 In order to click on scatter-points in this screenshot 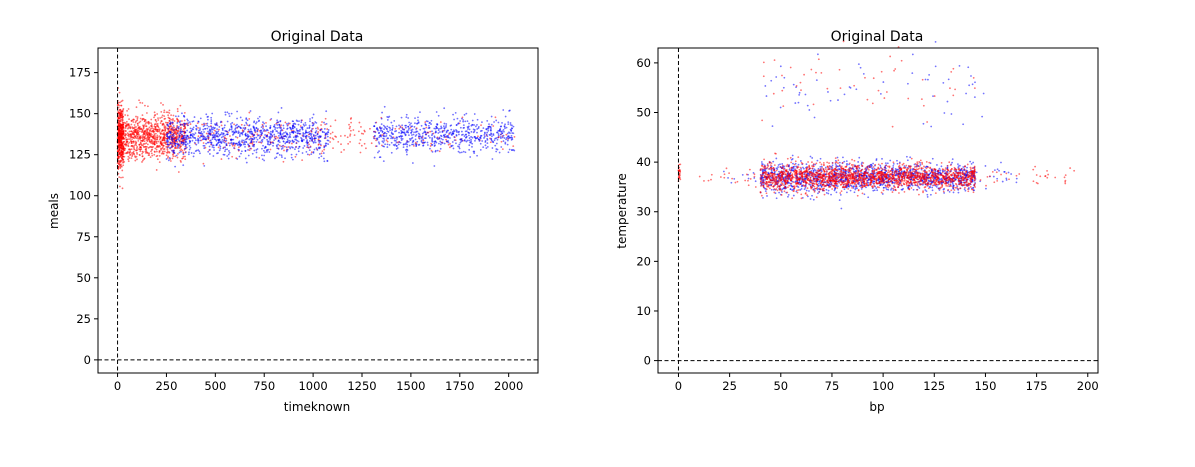, I will do `click(316, 138)`.